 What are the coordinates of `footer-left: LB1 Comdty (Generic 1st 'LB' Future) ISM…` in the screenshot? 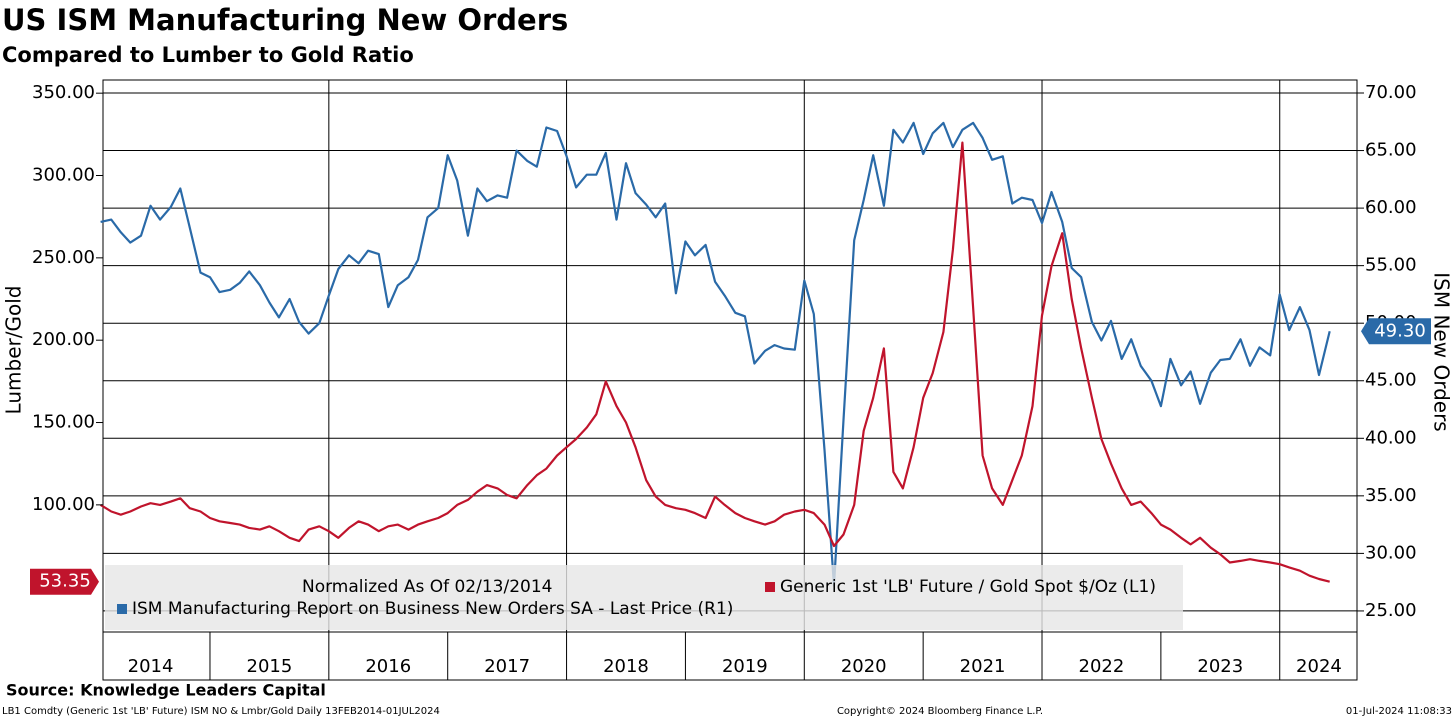 It's located at (221, 711).